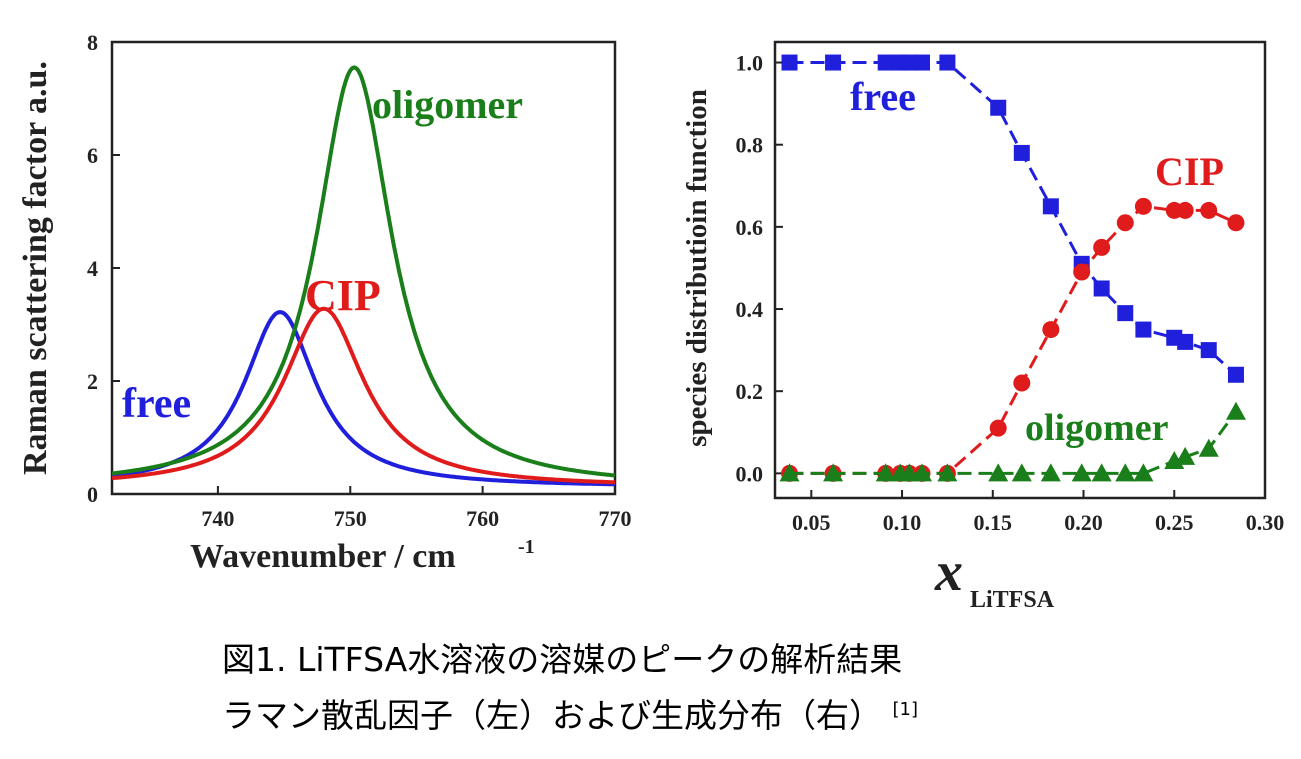 This screenshot has width=1301, height=759. Describe the element at coordinates (750, 391) in the screenshot. I see `right-ytick-label: 0.2` at that location.